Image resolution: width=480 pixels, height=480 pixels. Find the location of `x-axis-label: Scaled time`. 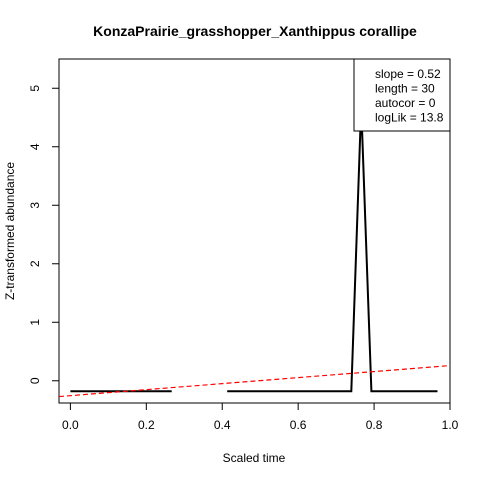

x-axis-label: Scaled time is located at coordinates (254, 458).